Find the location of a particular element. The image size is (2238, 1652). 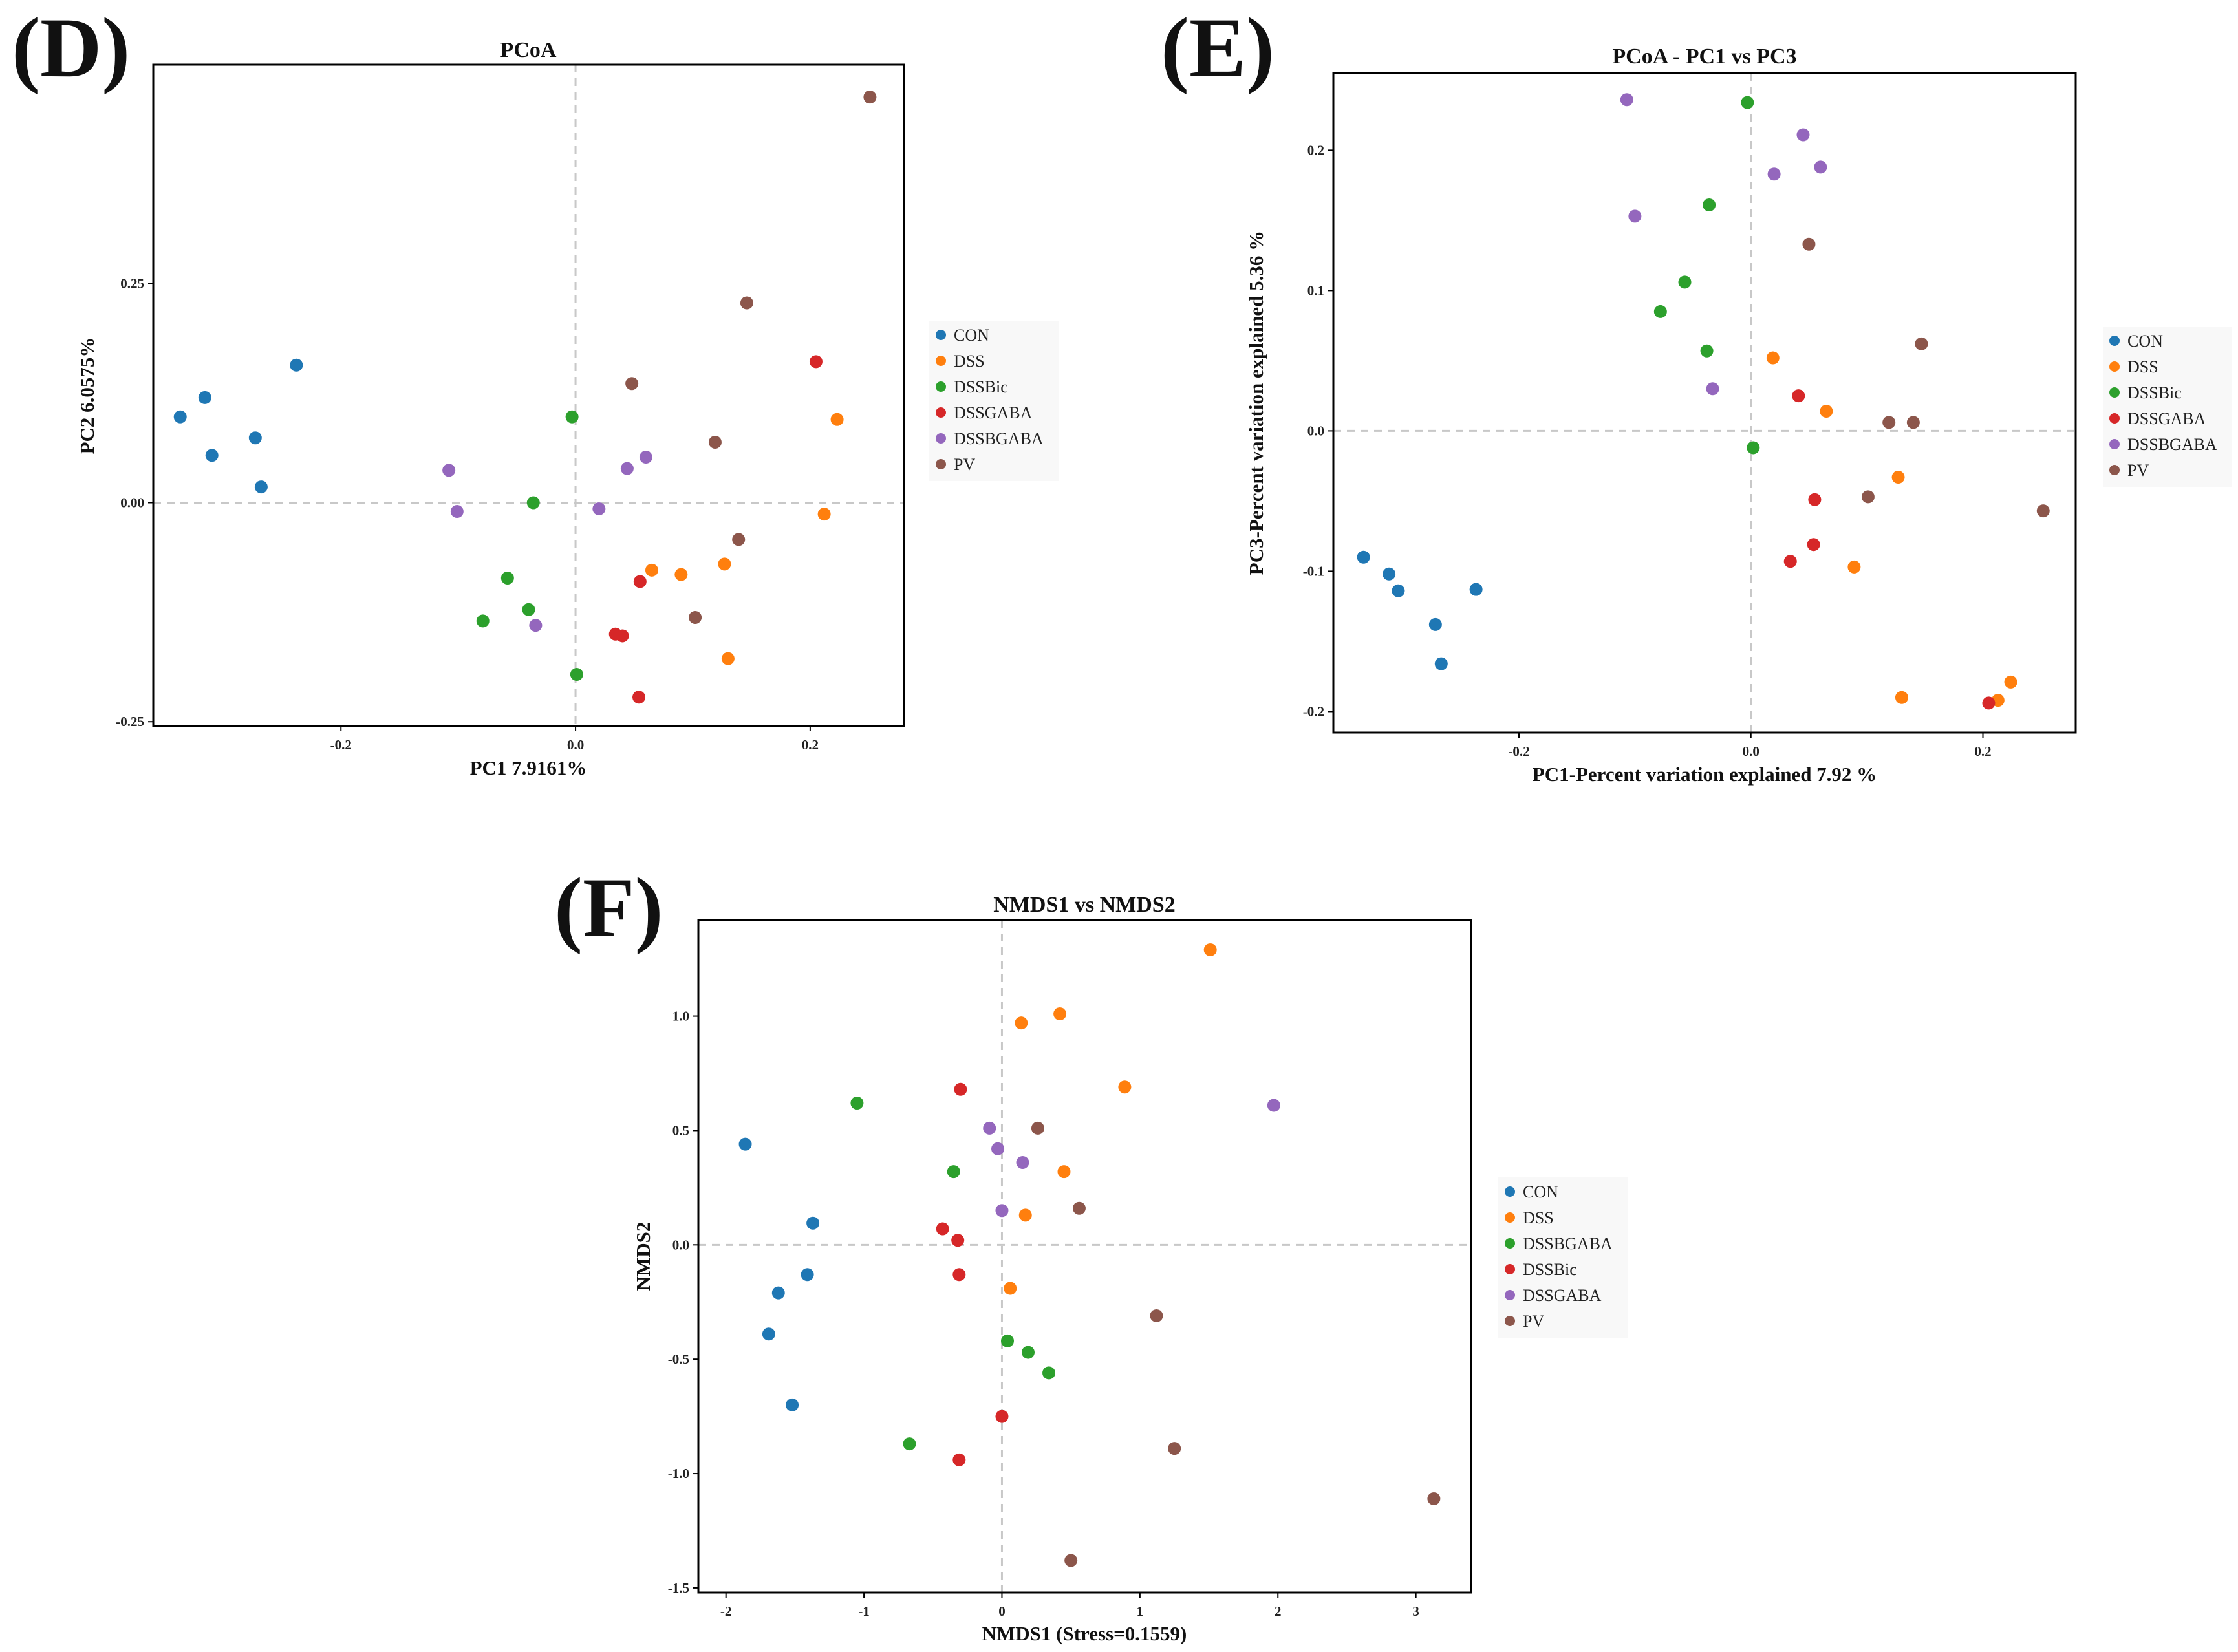

y-tick-label: 0.25 is located at coordinates (132, 284).